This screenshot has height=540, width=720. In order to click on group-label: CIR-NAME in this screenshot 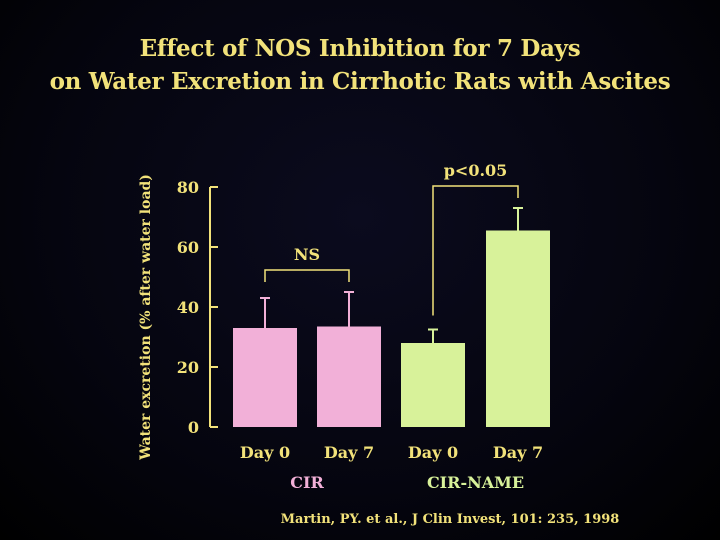, I will do `click(475, 482)`.